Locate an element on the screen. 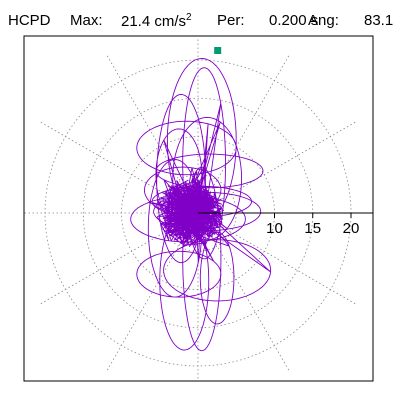  radial-tick-label-15: 15 is located at coordinates (312, 228).